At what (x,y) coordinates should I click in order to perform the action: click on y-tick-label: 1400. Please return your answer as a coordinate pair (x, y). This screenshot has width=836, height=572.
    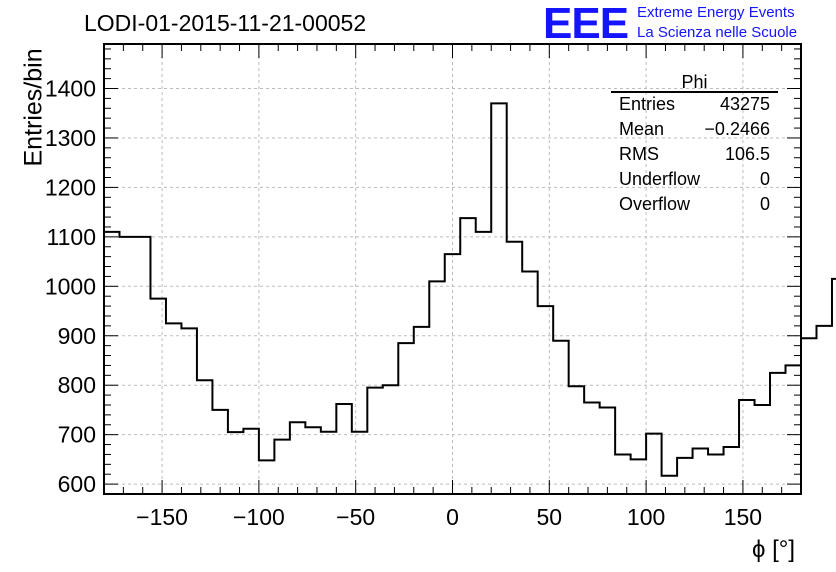
    Looking at the image, I should click on (70, 89).